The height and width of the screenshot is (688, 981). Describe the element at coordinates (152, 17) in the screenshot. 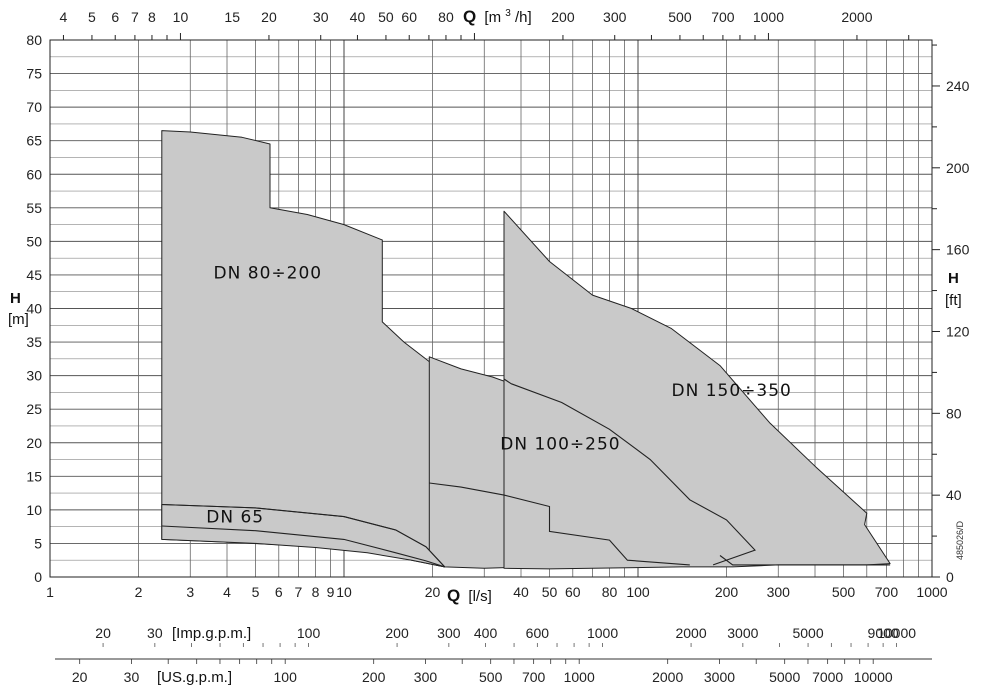

I see `top-tick-label: 8` at that location.